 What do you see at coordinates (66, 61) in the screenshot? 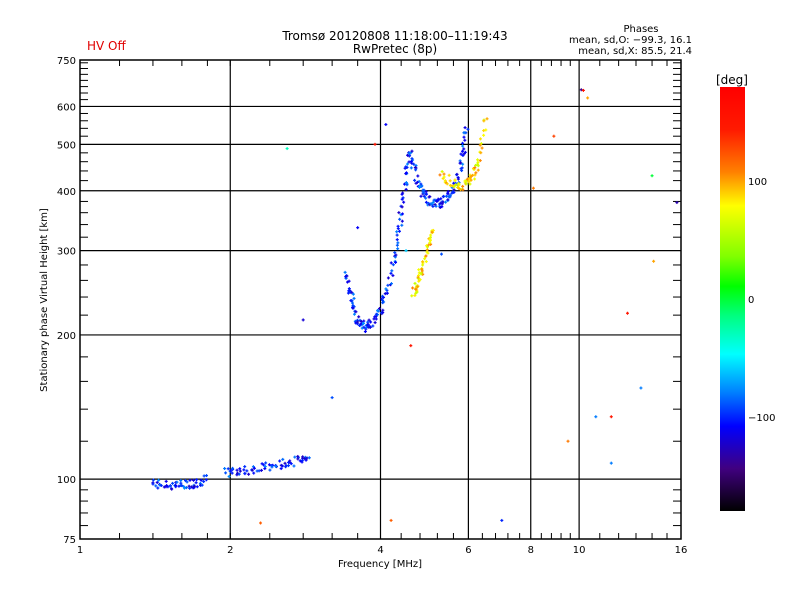
I see `y-tick-label: 750` at bounding box center [66, 61].